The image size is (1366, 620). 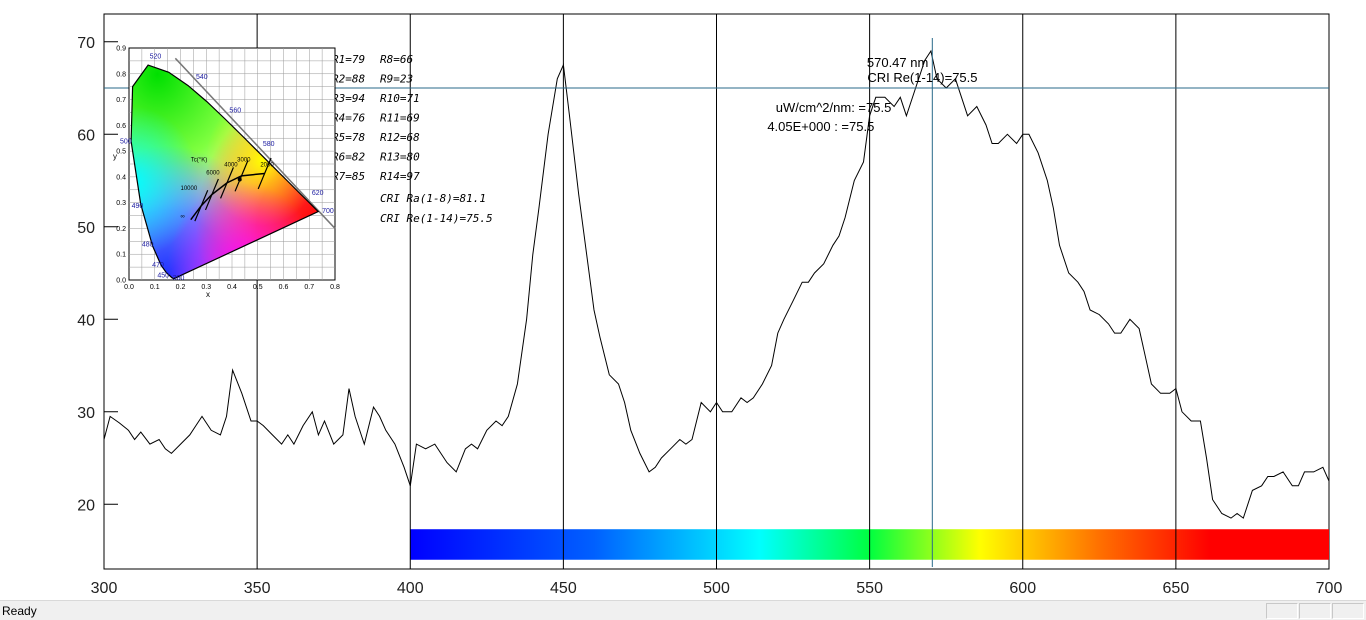 I want to click on cursor-cri-label: CRI Re(1-14)=75.5, so click(x=922, y=77).